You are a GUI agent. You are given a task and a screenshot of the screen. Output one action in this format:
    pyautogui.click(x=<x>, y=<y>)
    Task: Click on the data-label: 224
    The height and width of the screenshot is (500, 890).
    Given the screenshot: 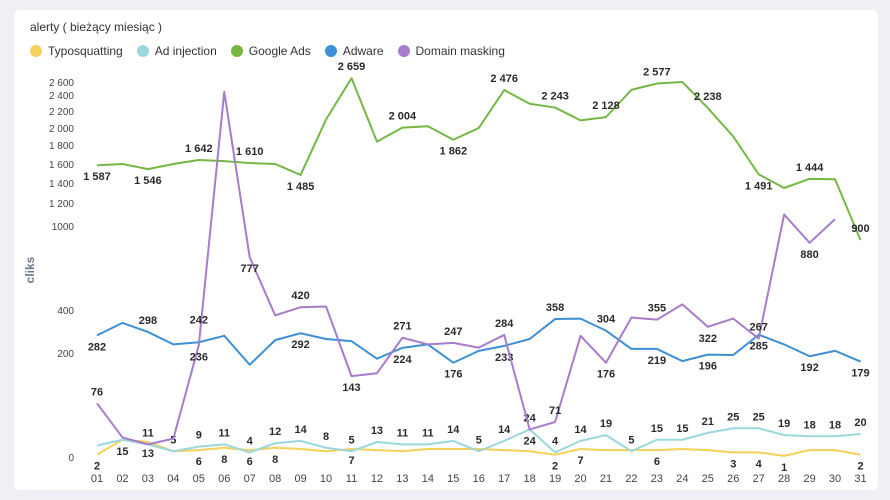 What is the action you would take?
    pyautogui.click(x=402, y=360)
    